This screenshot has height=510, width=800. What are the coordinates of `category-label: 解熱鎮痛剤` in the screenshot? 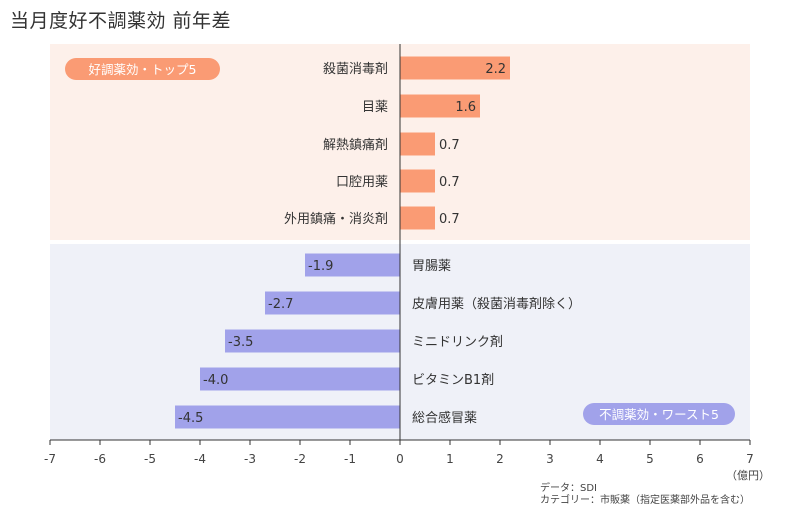 It's located at (355, 145).